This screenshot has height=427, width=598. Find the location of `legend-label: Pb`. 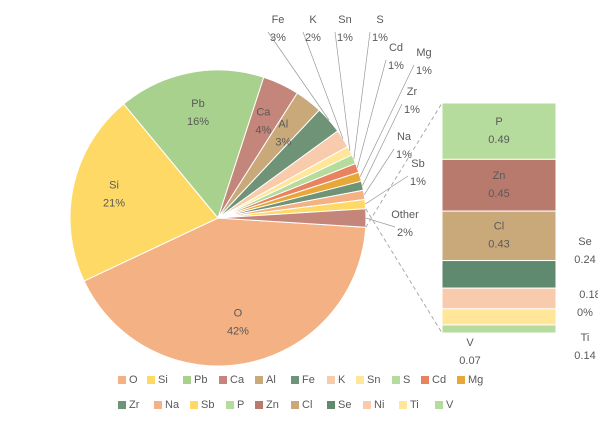

legend-label: Pb is located at coordinates (200, 380).